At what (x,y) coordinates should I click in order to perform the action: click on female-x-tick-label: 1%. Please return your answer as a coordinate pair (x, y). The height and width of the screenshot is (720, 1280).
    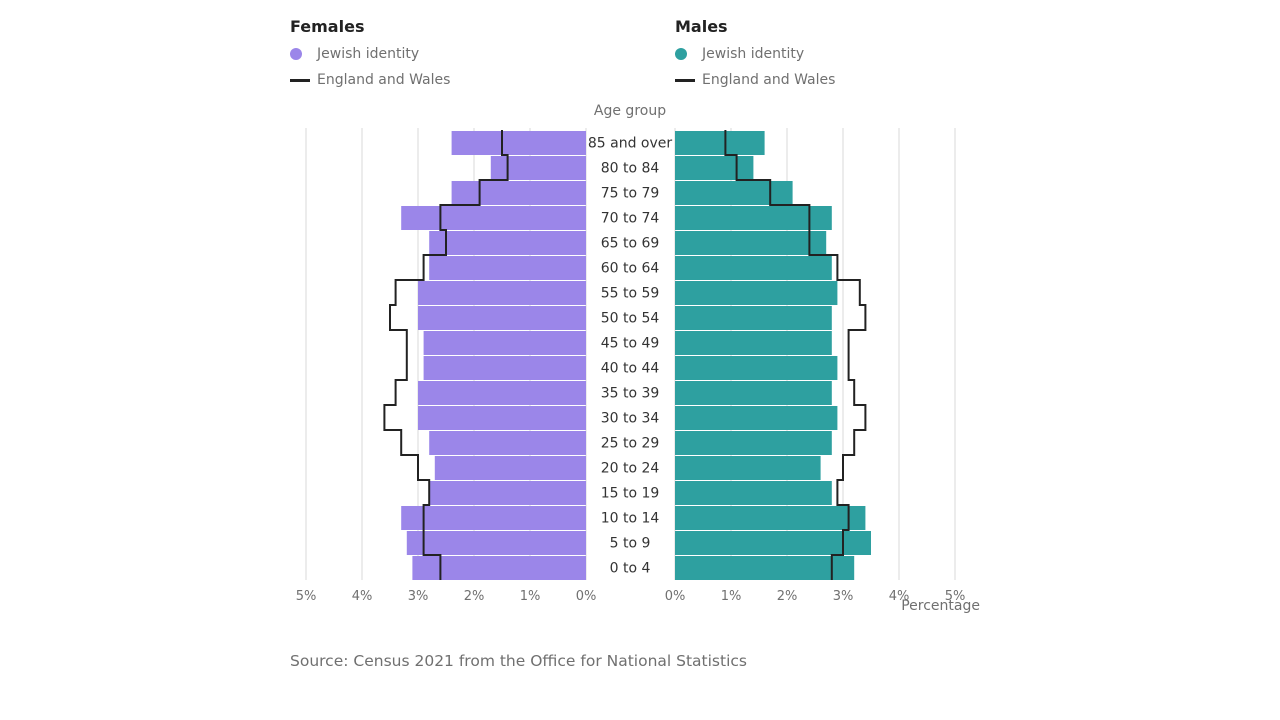
    Looking at the image, I should click on (530, 596).